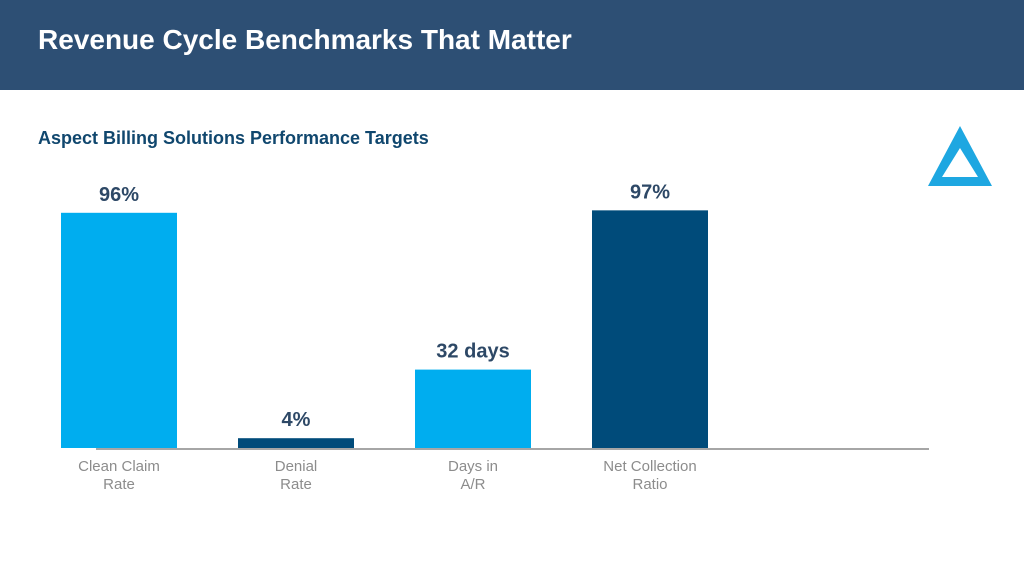 Image resolution: width=1024 pixels, height=576 pixels. What do you see at coordinates (296, 420) in the screenshot?
I see `data-label: 4%` at bounding box center [296, 420].